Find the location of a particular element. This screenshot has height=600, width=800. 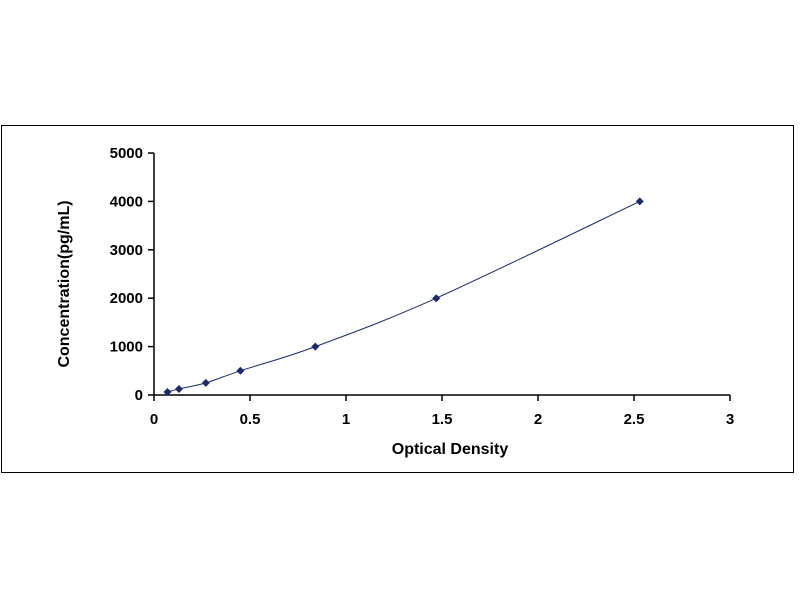

x-ticks: 0 0.5 1 1.5 2 2.5 3 is located at coordinates (442, 411).